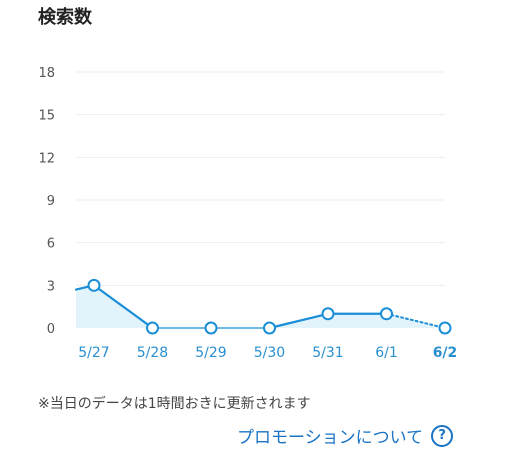 The height and width of the screenshot is (450, 509). What do you see at coordinates (174, 404) in the screenshot?
I see `update-note: ※当日のデータは1時間おきに更新されます` at bounding box center [174, 404].